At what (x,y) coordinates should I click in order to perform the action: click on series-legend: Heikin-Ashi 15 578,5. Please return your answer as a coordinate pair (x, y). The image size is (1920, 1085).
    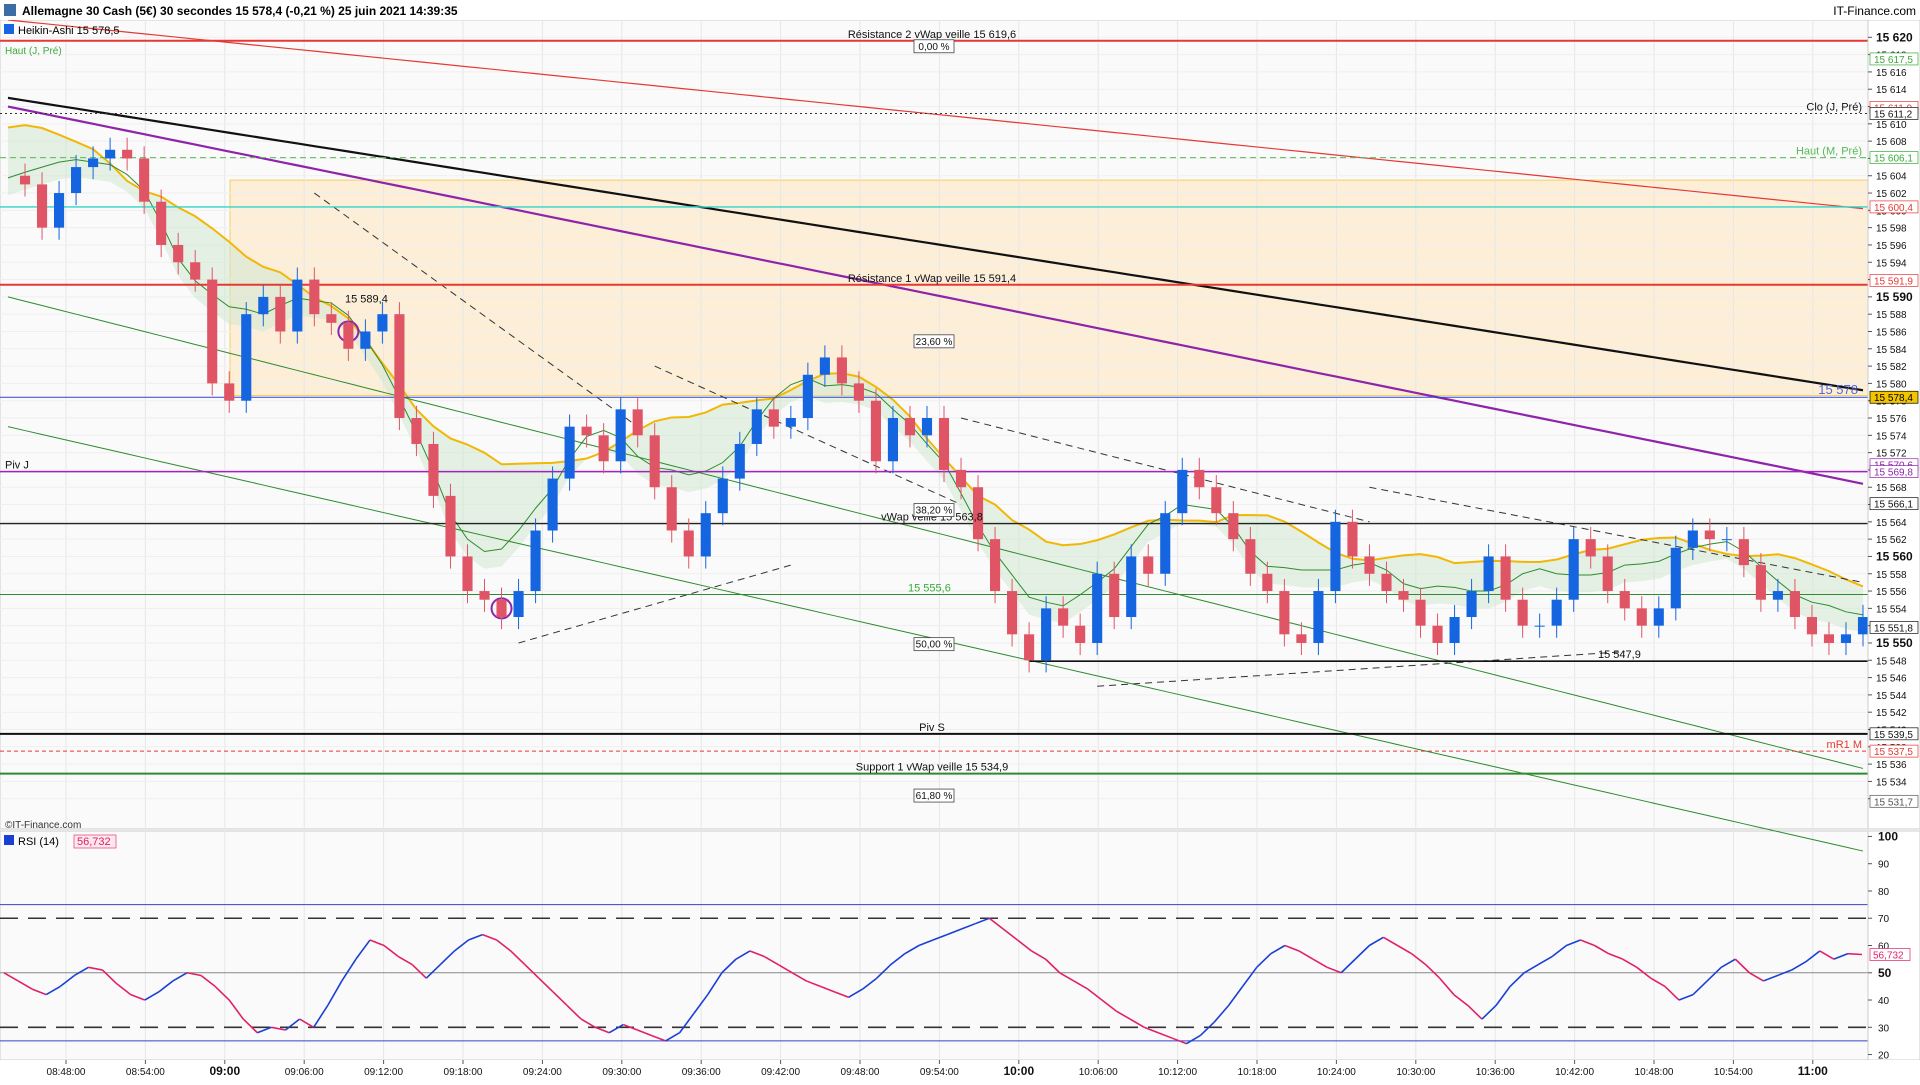
    Looking at the image, I should click on (69, 31).